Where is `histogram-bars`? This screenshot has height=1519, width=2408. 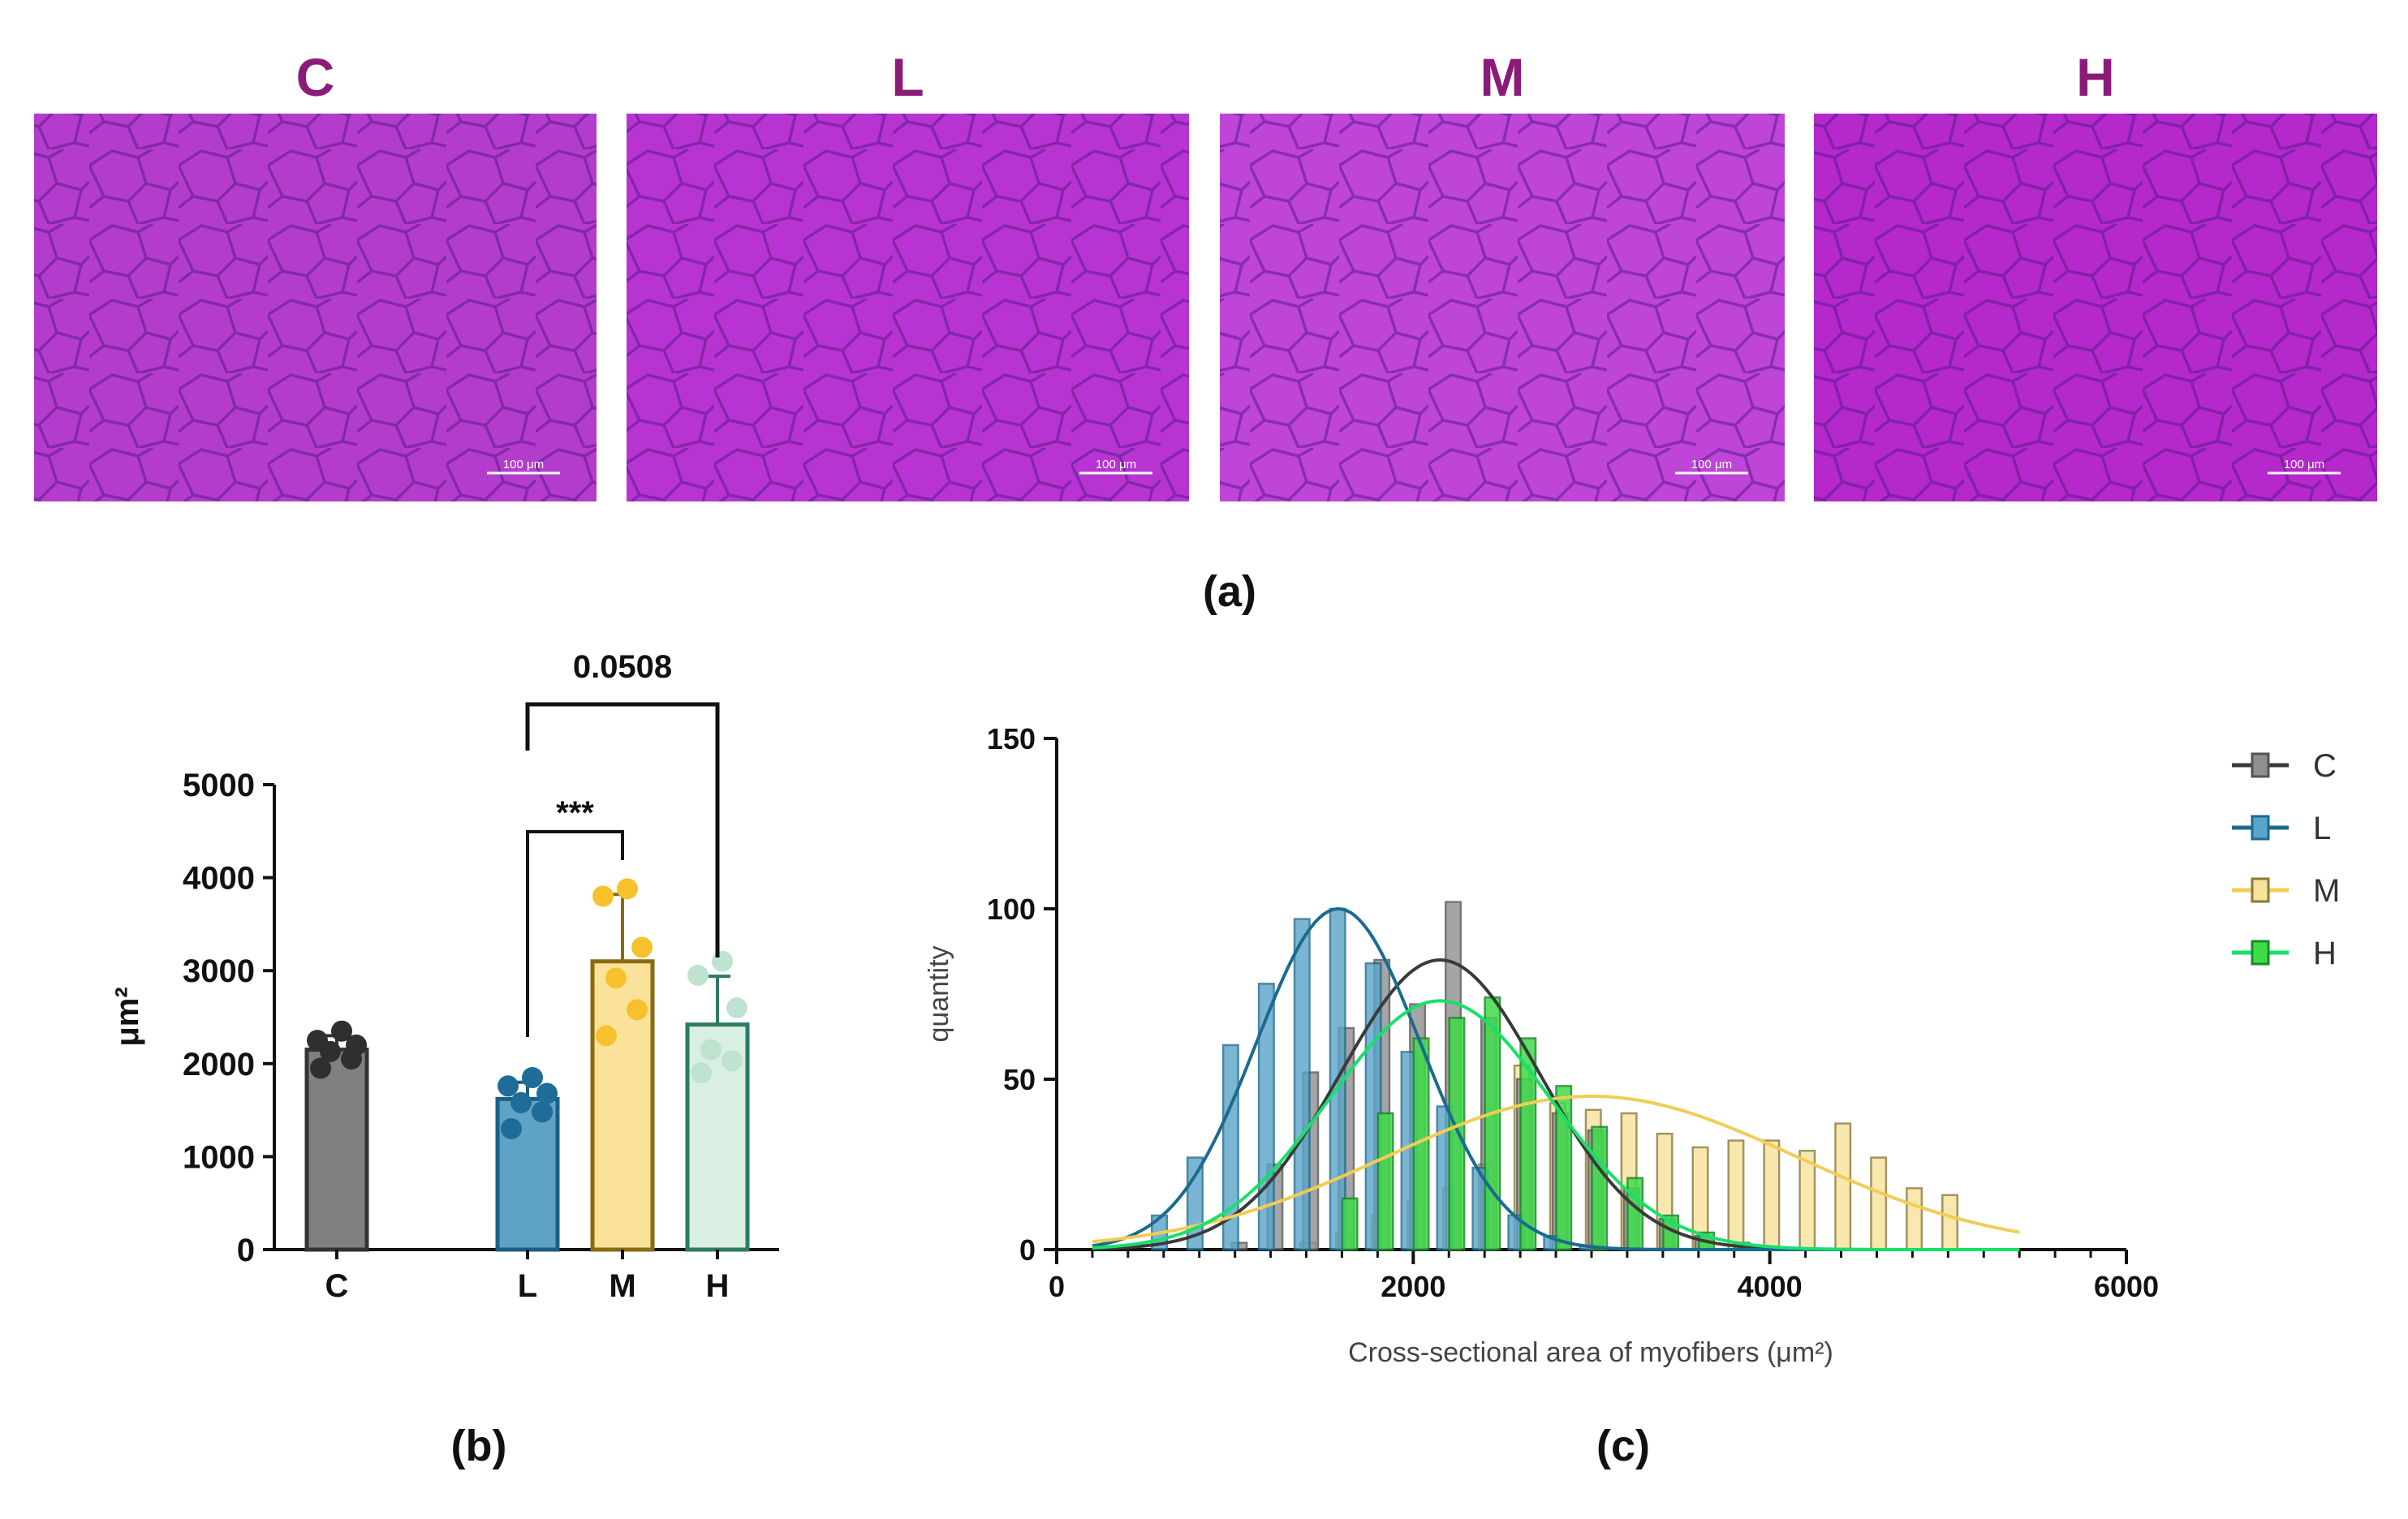
histogram-bars is located at coordinates (1555, 1076).